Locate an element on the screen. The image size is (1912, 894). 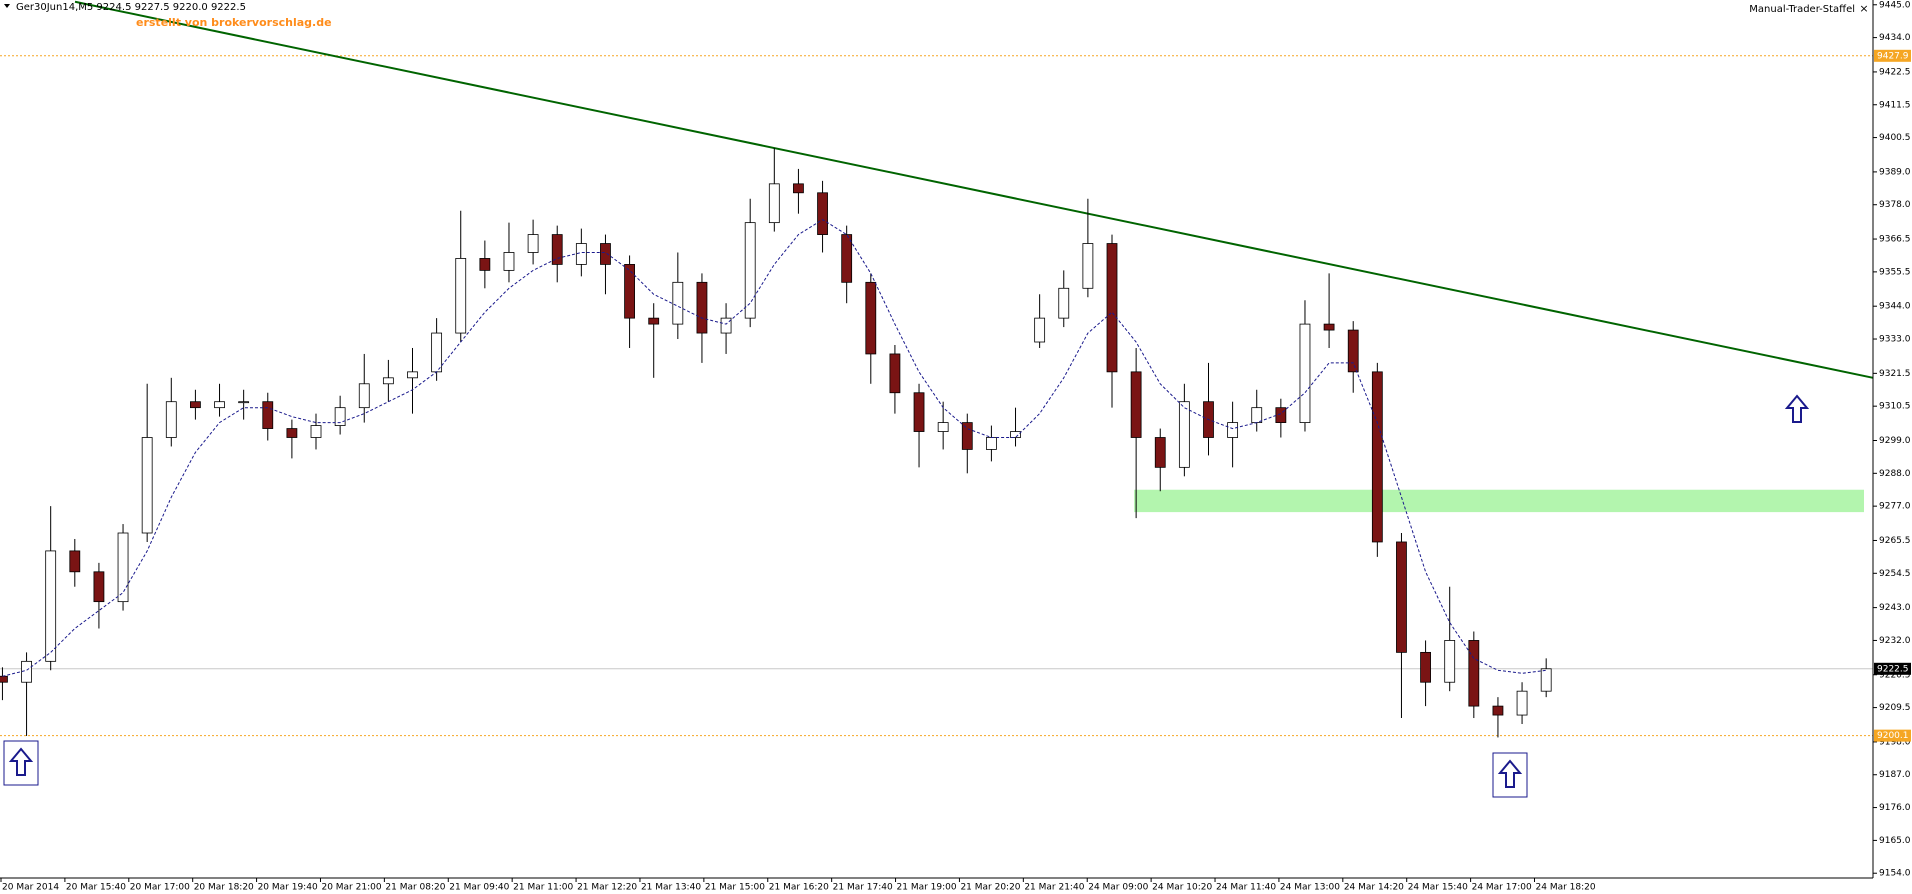
menu-arrow is located at coordinates (7, 6).